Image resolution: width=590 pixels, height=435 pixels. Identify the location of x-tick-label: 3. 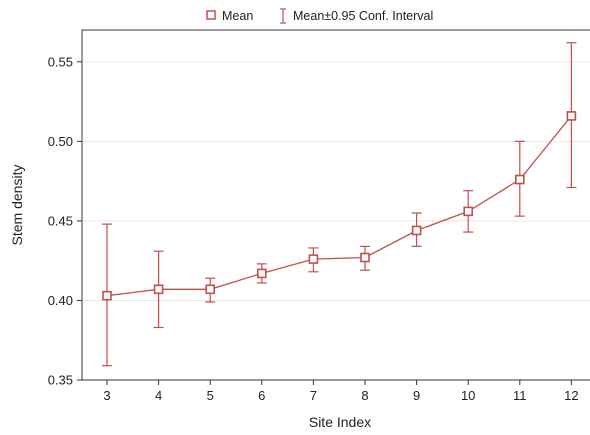
(106, 395).